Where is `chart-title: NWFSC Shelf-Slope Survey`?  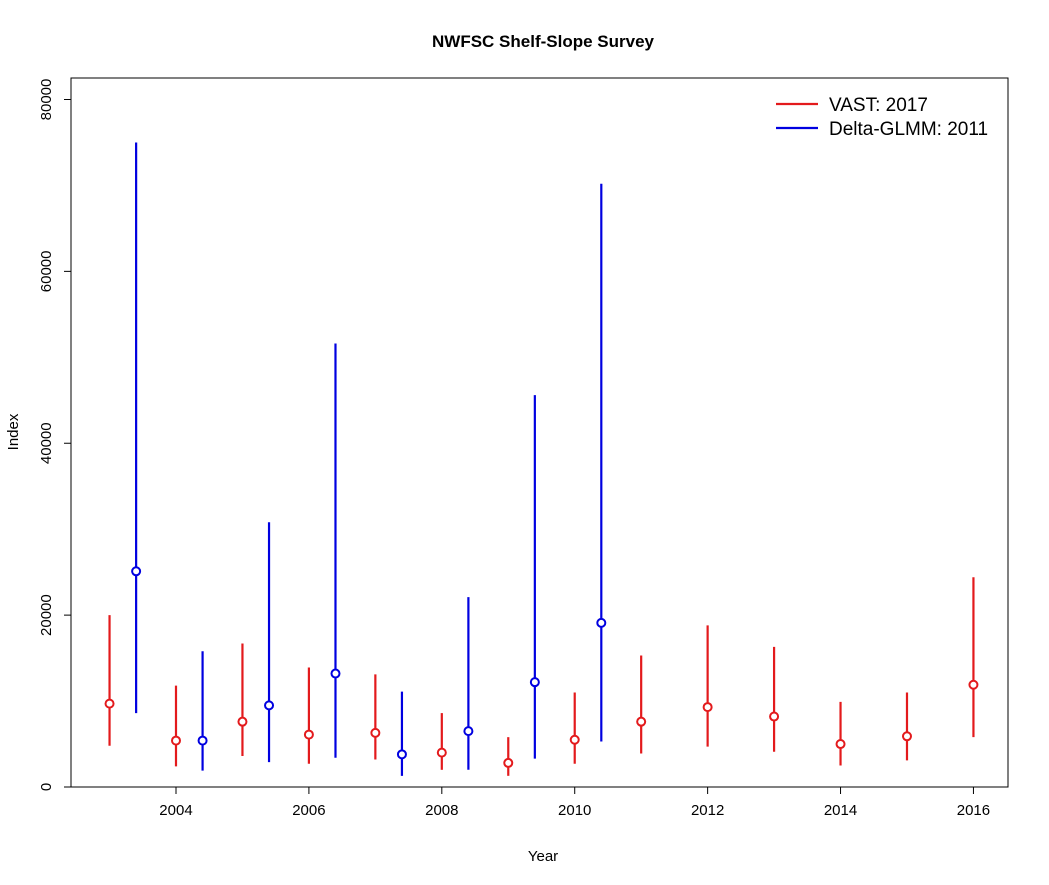
chart-title: NWFSC Shelf-Slope Survey is located at coordinates (543, 41).